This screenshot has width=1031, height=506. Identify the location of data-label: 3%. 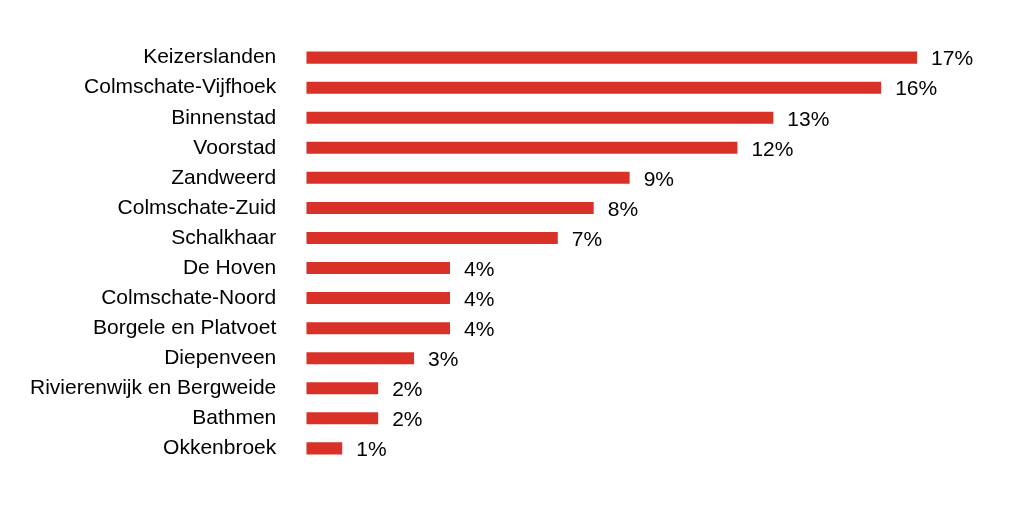
(443, 358).